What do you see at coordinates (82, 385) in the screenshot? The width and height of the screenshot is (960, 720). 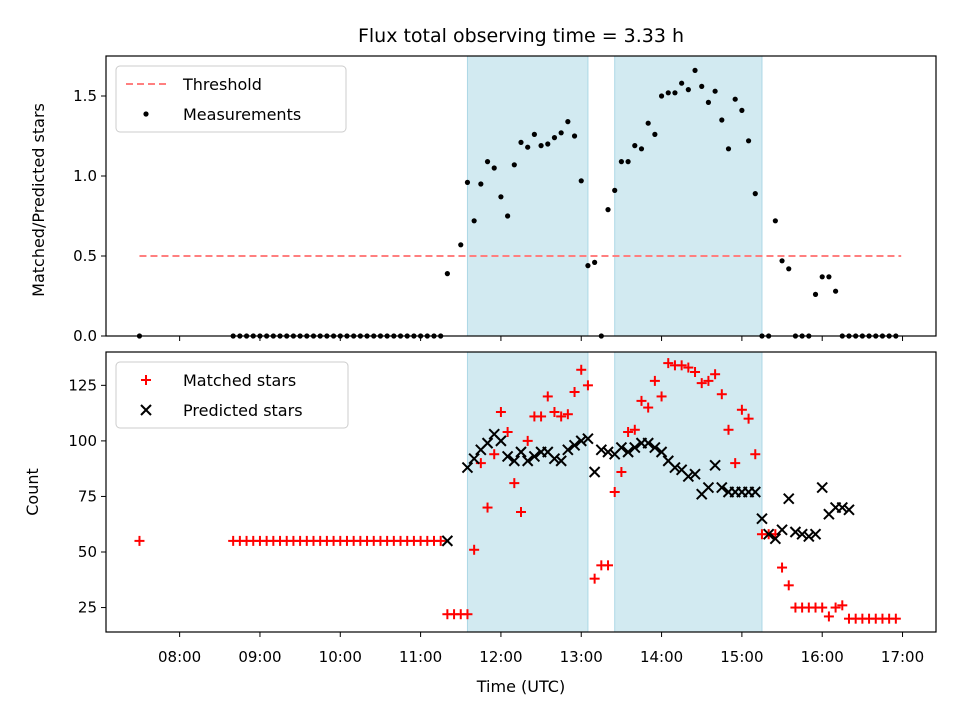 I see `y-tick-label: 125` at bounding box center [82, 385].